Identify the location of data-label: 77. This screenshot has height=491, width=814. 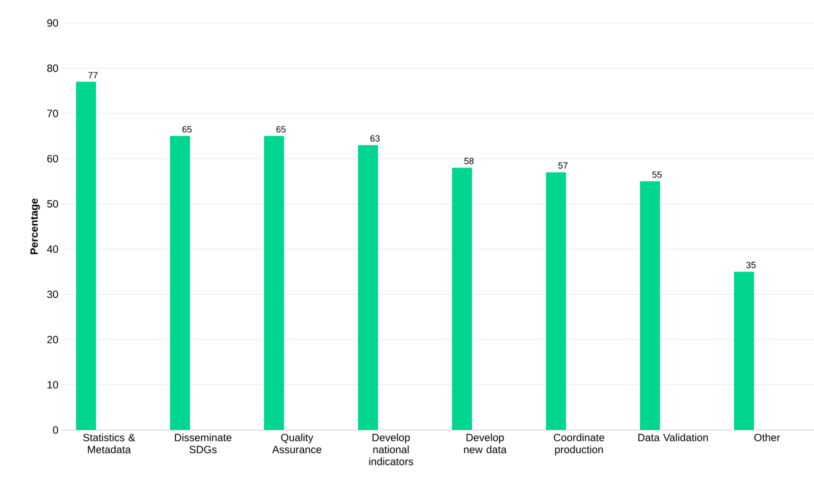
(93, 75).